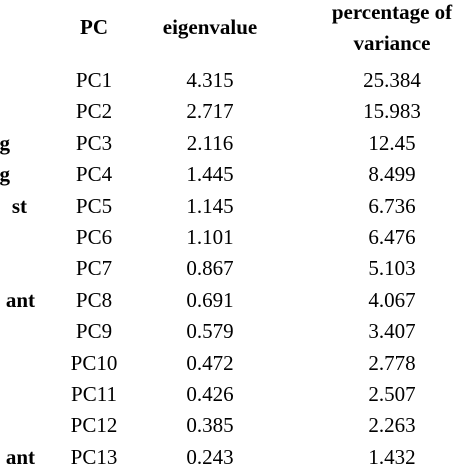 The height and width of the screenshot is (474, 474). What do you see at coordinates (94, 205) in the screenshot?
I see `pc-cell: PC5` at bounding box center [94, 205].